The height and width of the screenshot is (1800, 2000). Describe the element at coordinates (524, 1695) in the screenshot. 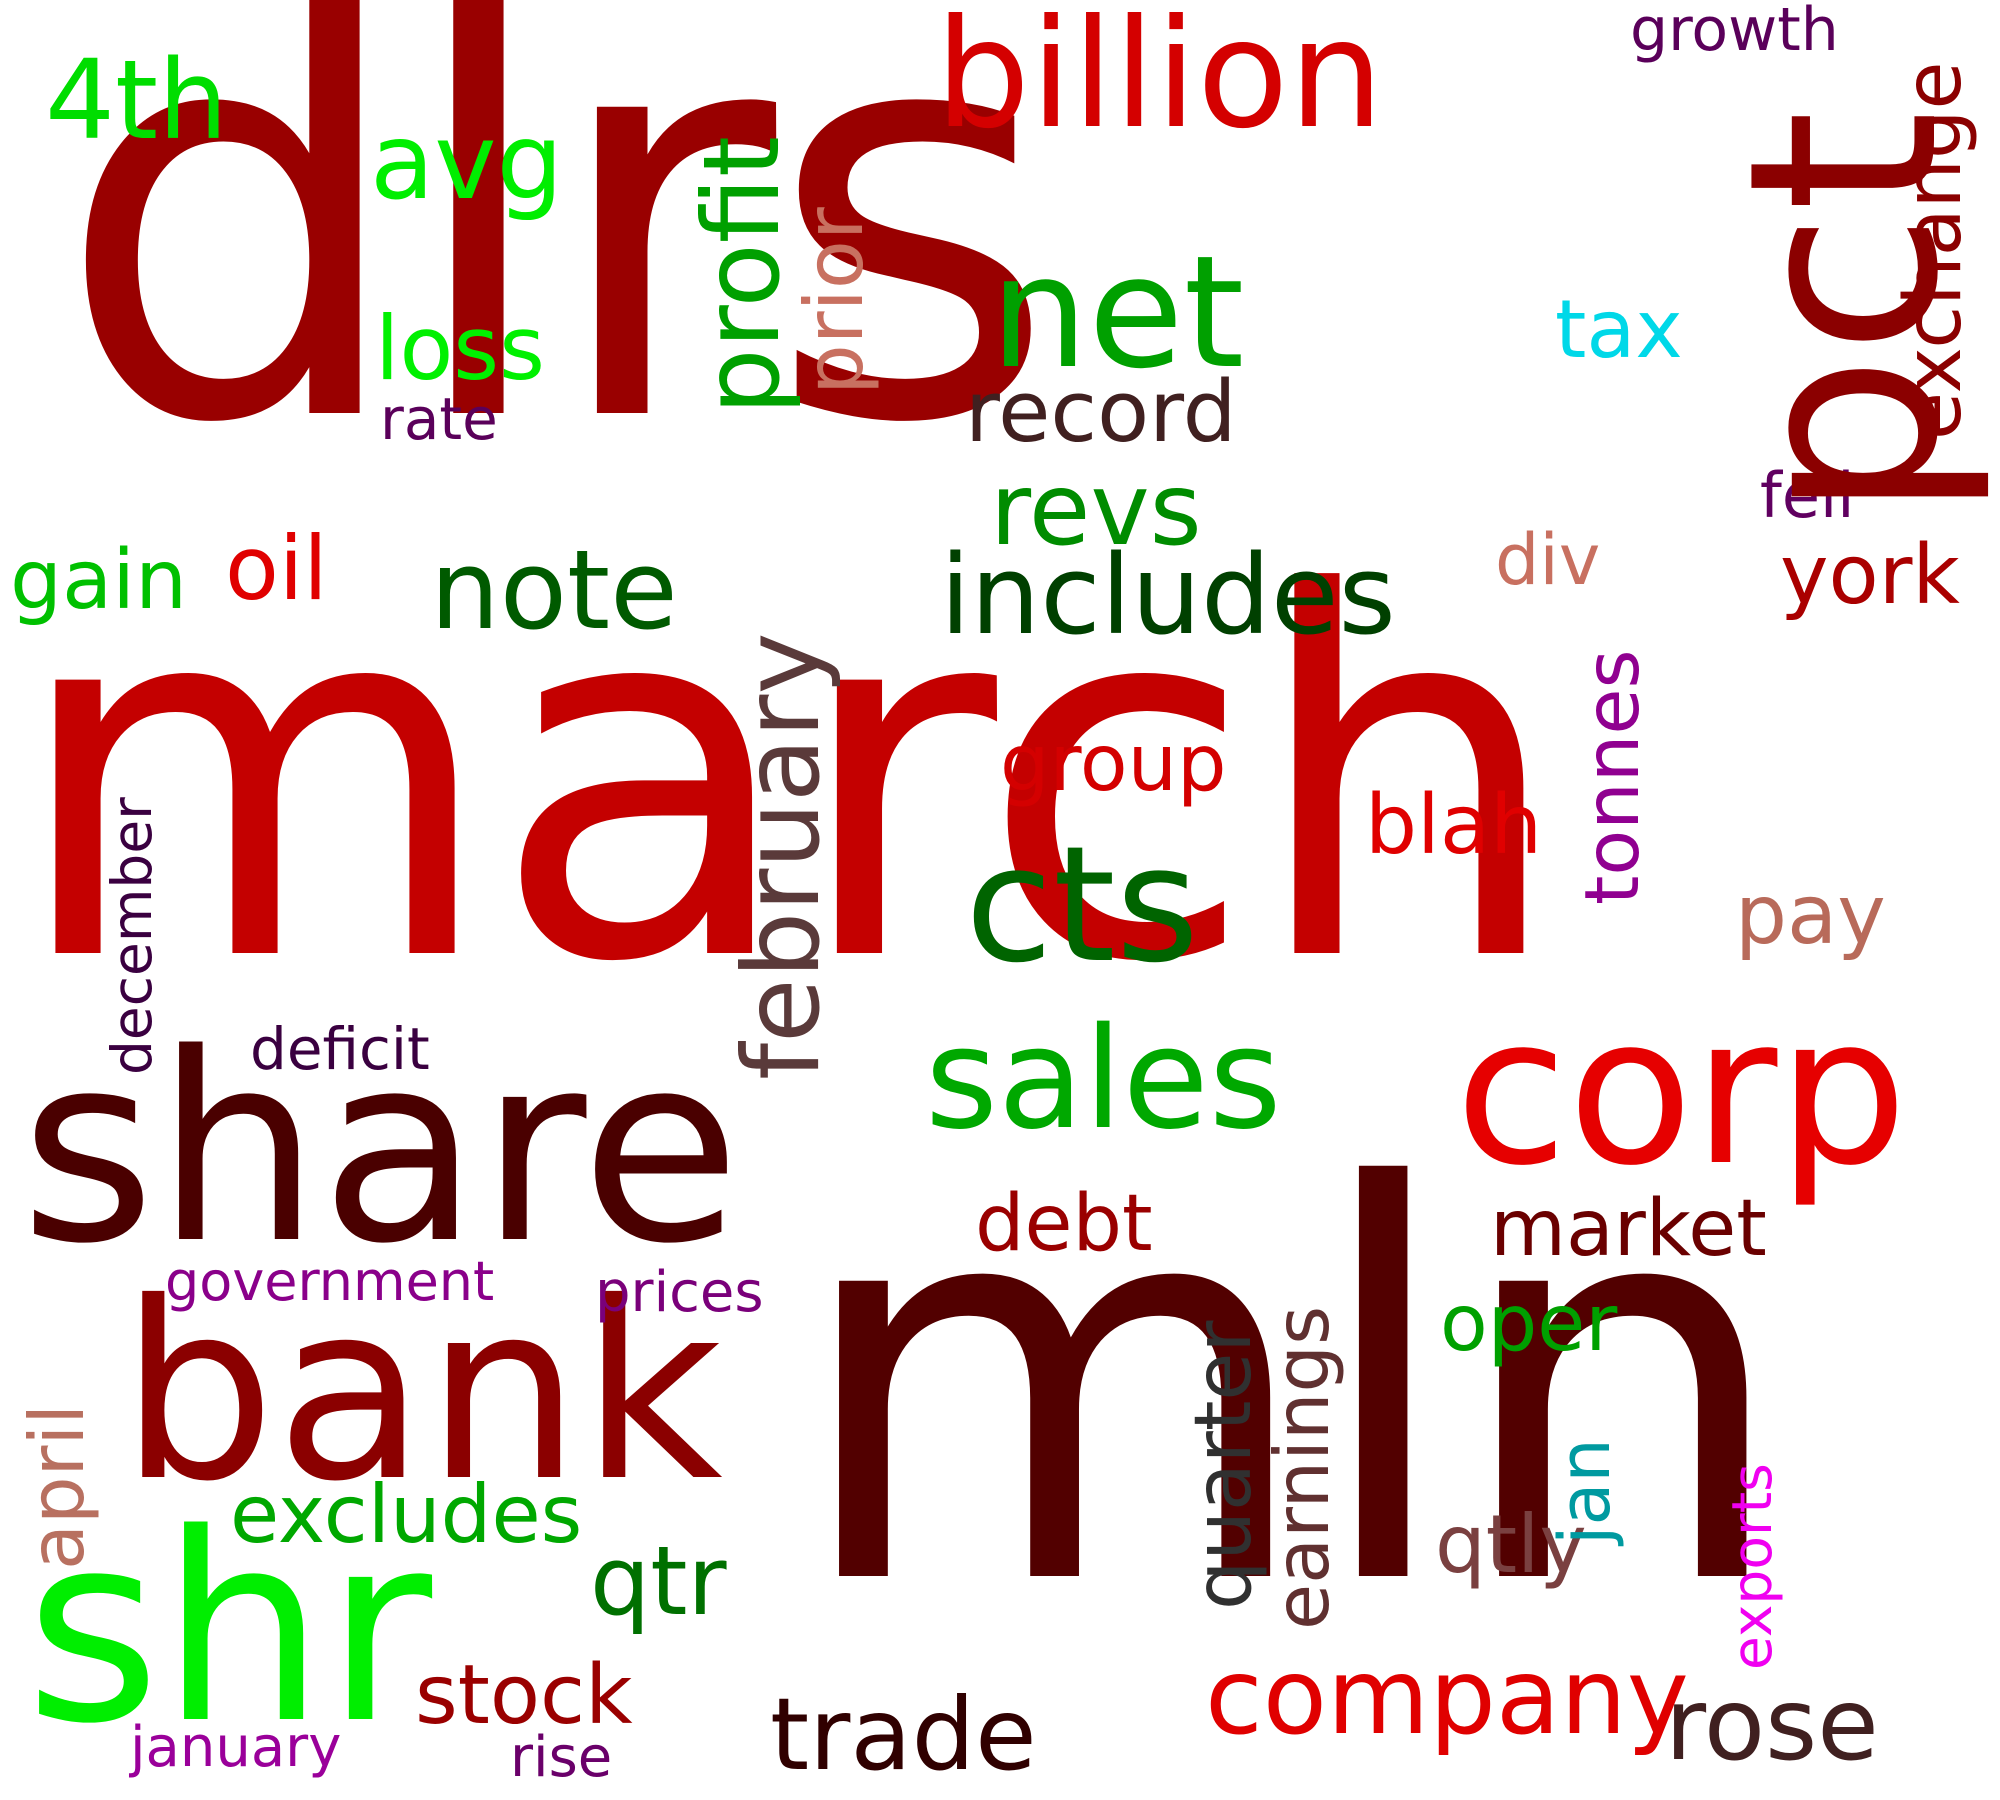

I see `word-stock: stock` at that location.